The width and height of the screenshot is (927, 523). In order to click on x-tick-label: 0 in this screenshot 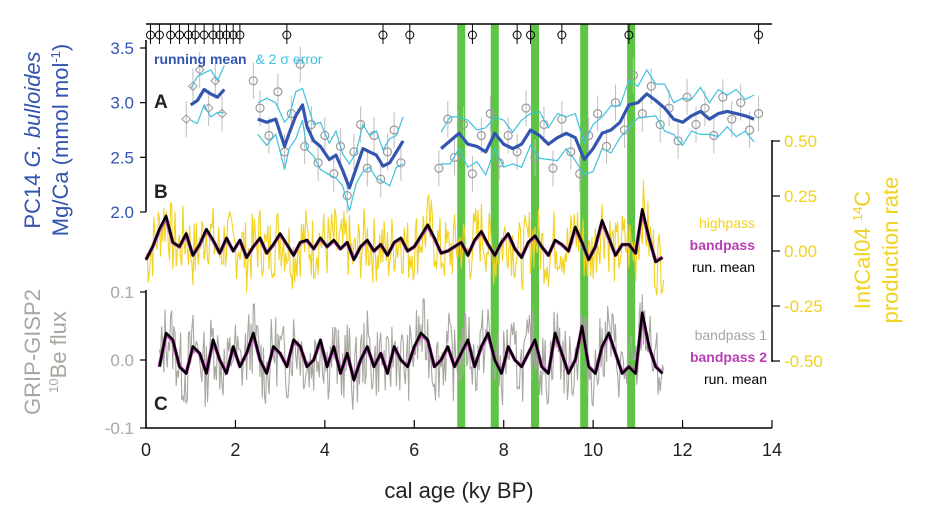, I will do `click(146, 450)`.